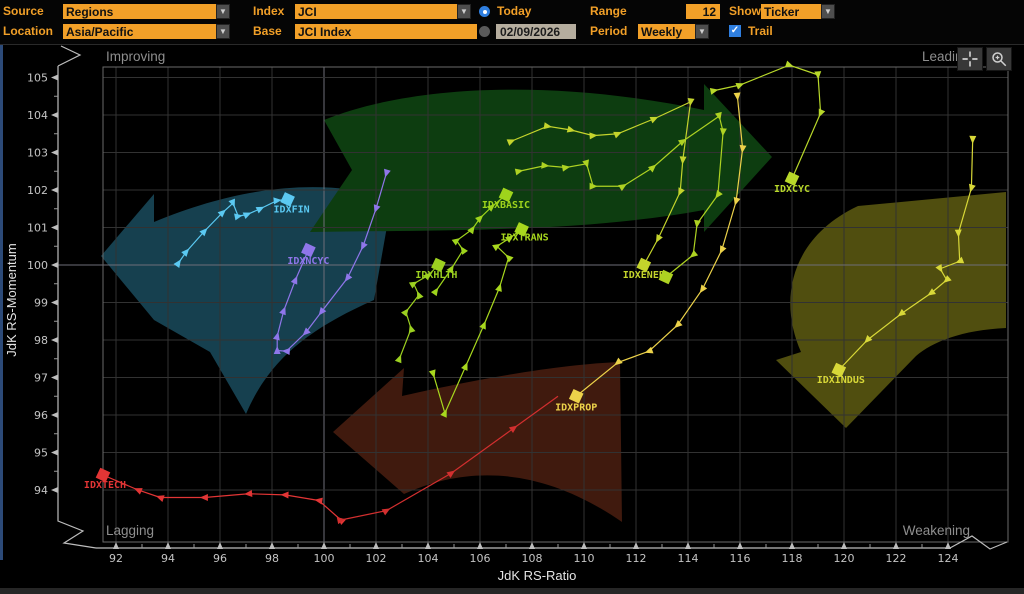 Image resolution: width=1024 pixels, height=594 pixels. What do you see at coordinates (116, 558) in the screenshot?
I see `svg-text: 92` at bounding box center [116, 558].